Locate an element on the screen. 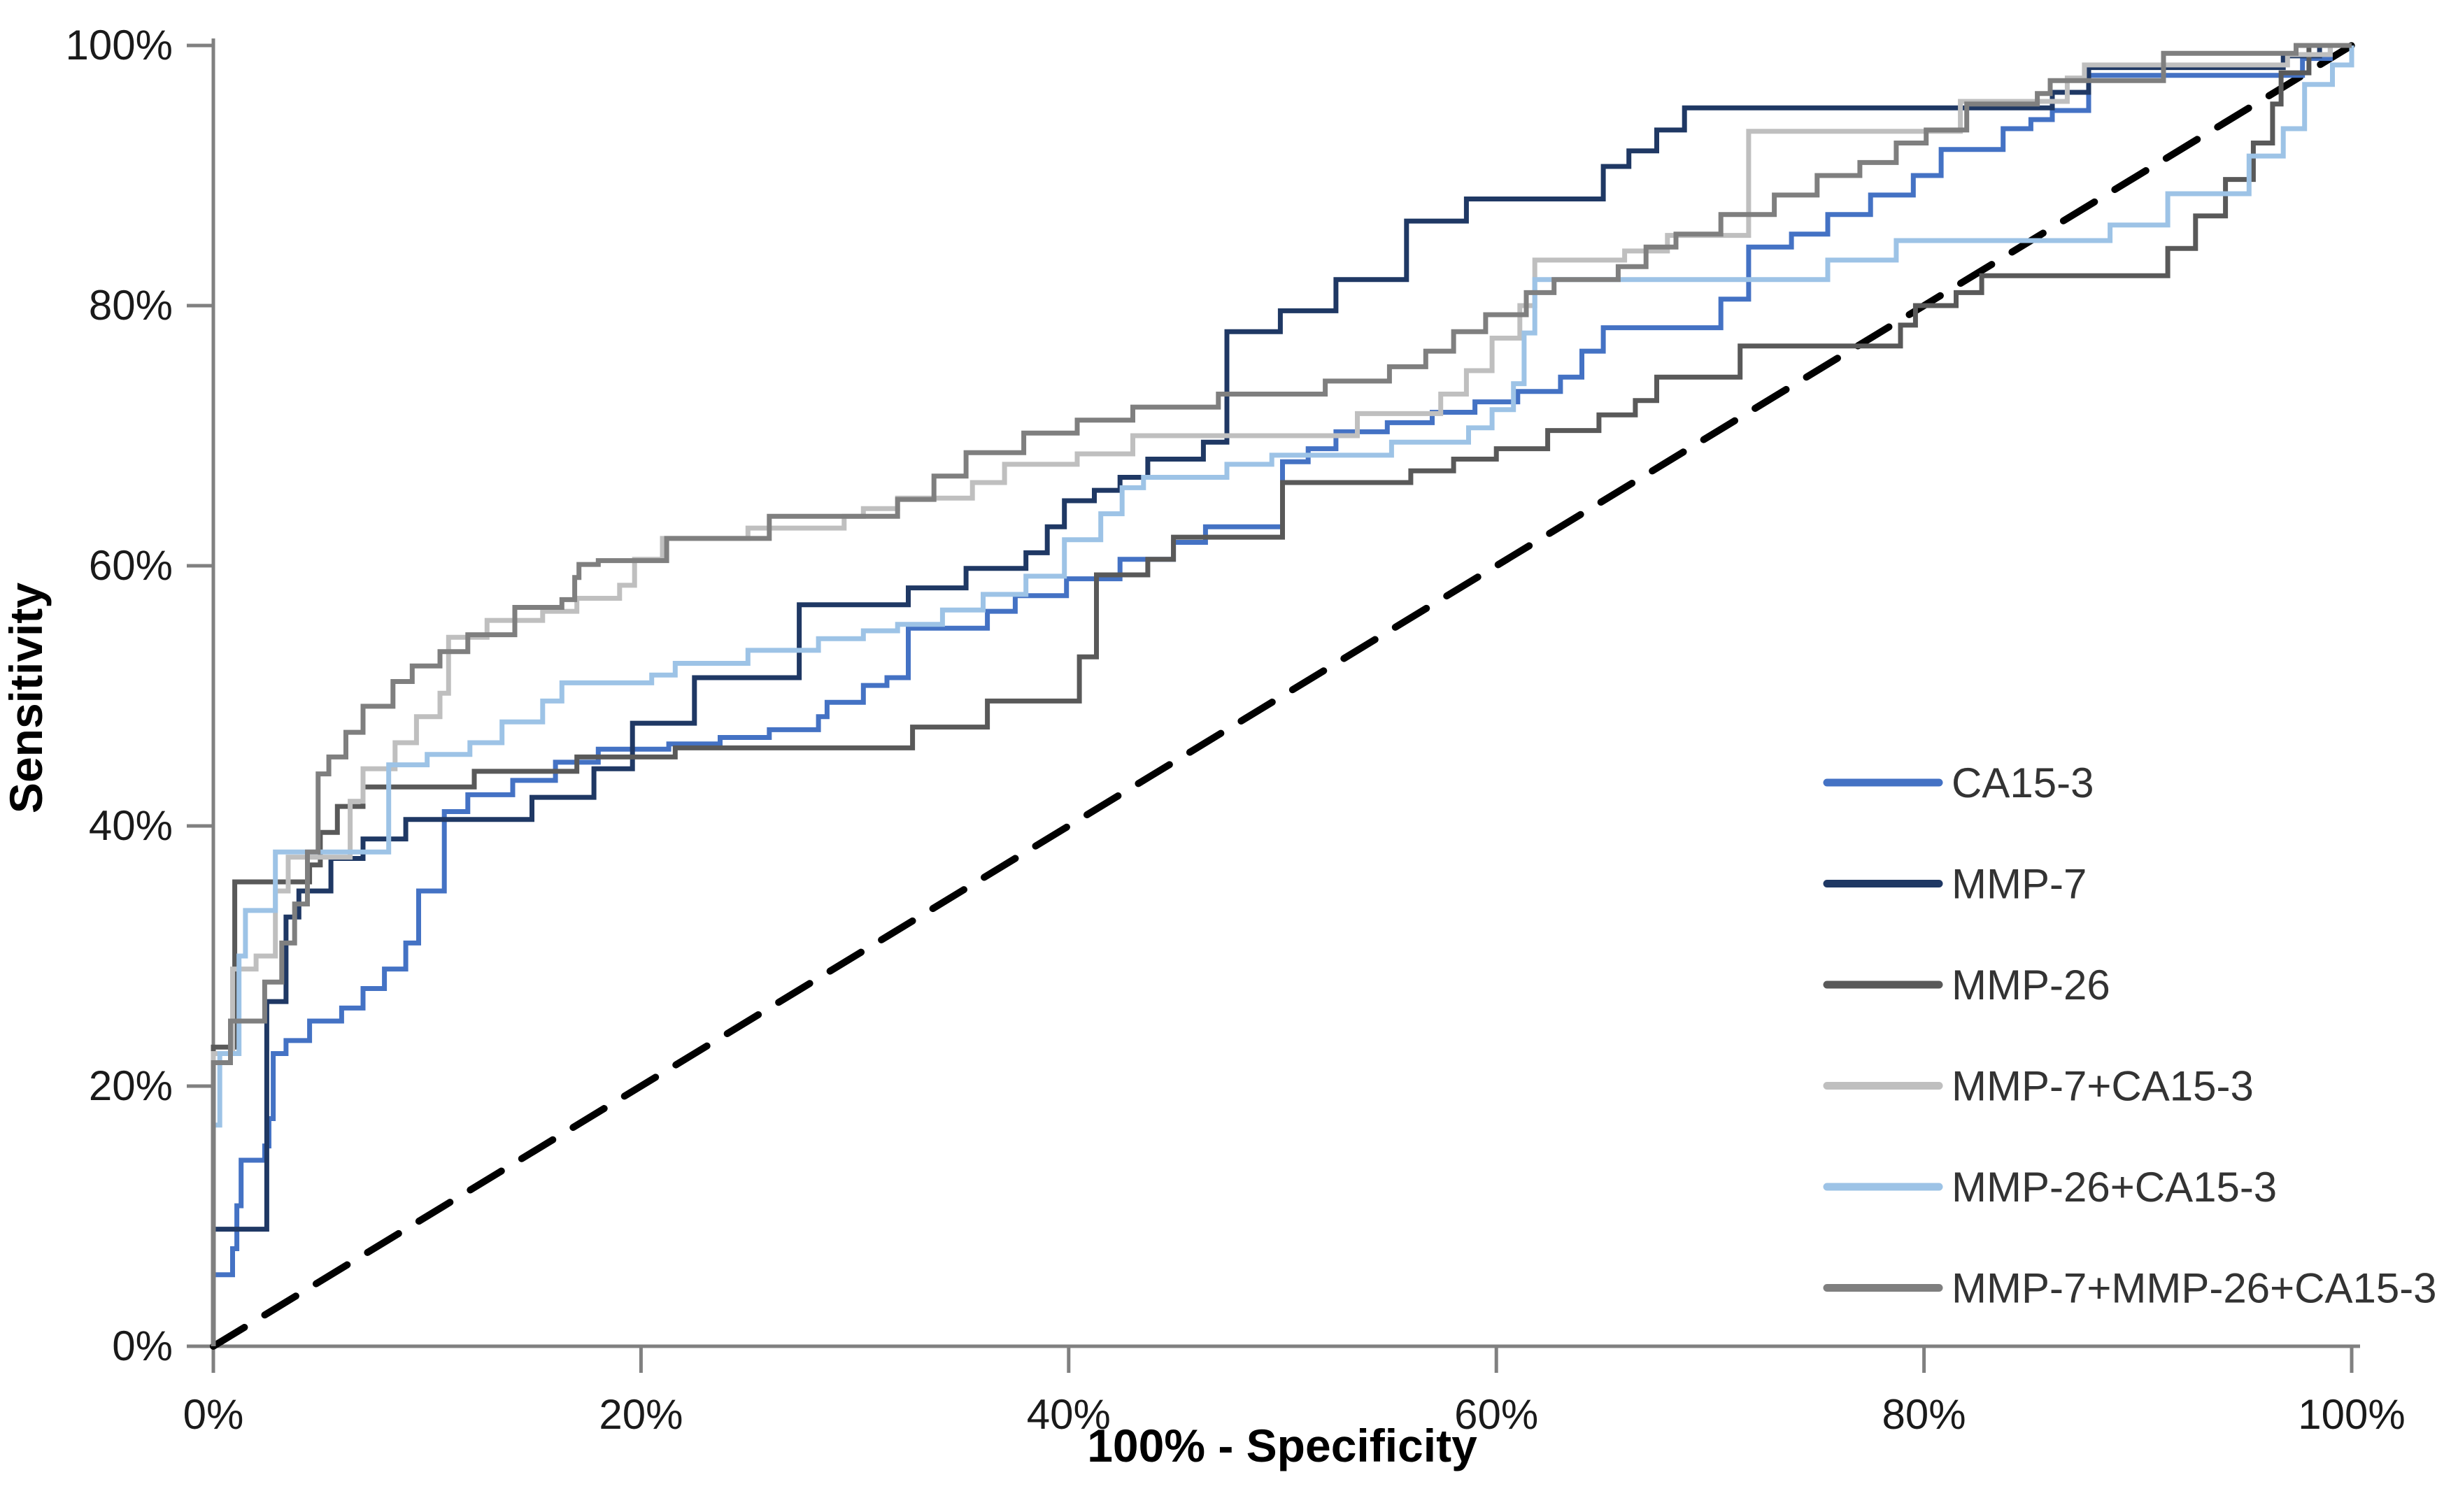 Image resolution: width=2451 pixels, height=1512 pixels. legend-label: MMP-26 is located at coordinates (2031, 985).